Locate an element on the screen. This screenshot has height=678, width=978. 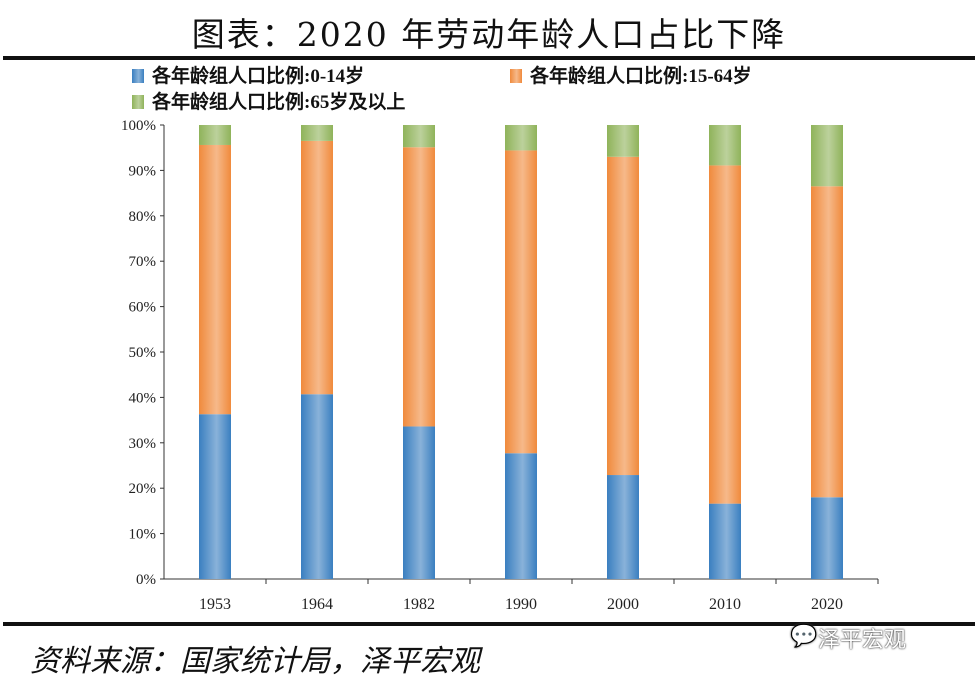
legend-label: 各年龄组人口比例:15-64岁 is located at coordinates (640, 75).